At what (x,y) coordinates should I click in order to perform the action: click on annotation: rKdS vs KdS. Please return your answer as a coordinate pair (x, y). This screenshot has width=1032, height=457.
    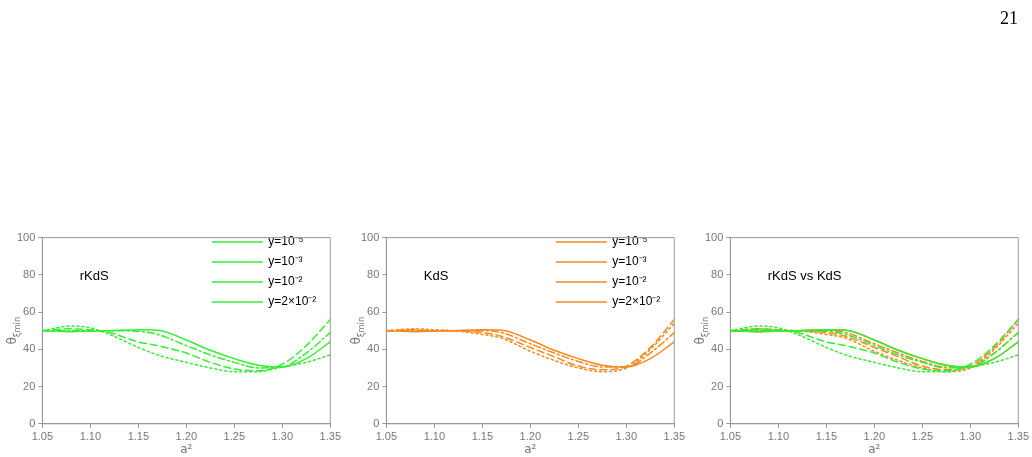
    Looking at the image, I should click on (804, 276).